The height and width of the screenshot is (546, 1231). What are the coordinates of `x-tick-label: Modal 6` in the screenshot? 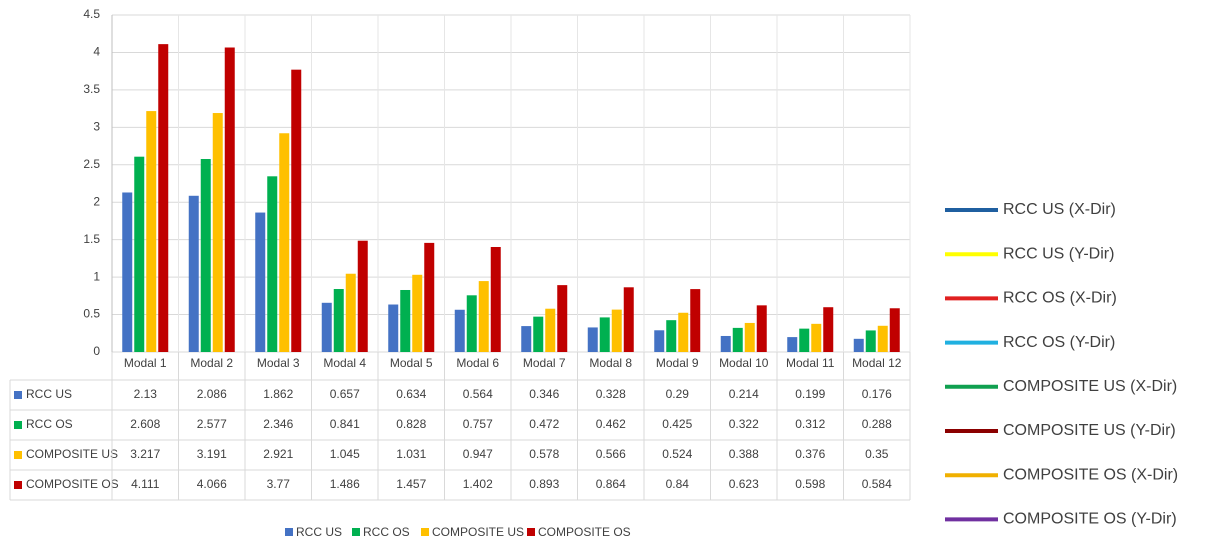 It's located at (477, 363).